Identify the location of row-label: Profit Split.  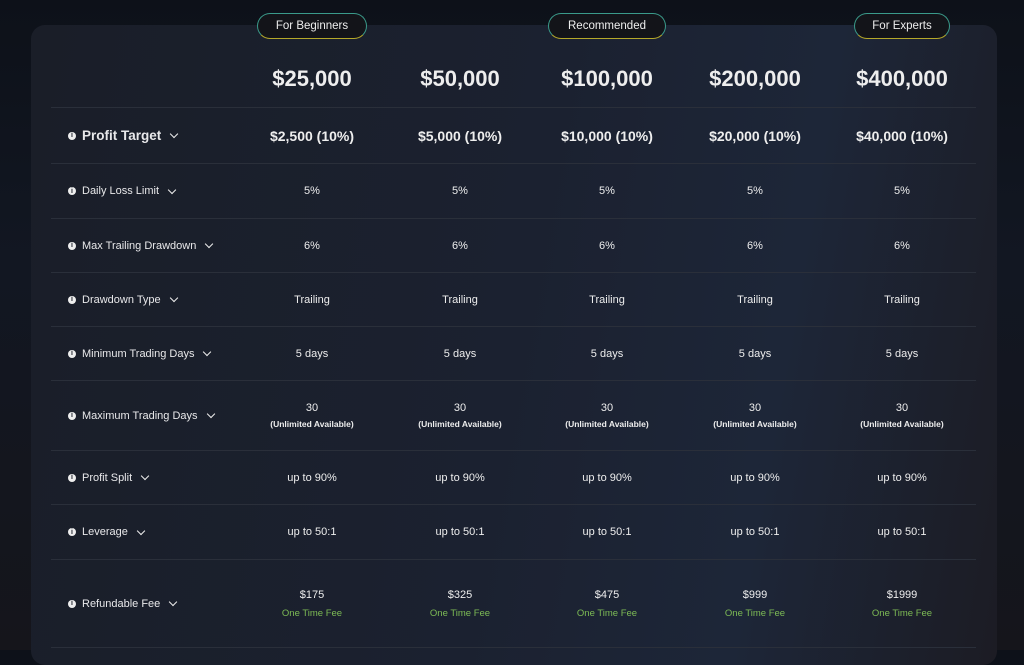
(107, 477).